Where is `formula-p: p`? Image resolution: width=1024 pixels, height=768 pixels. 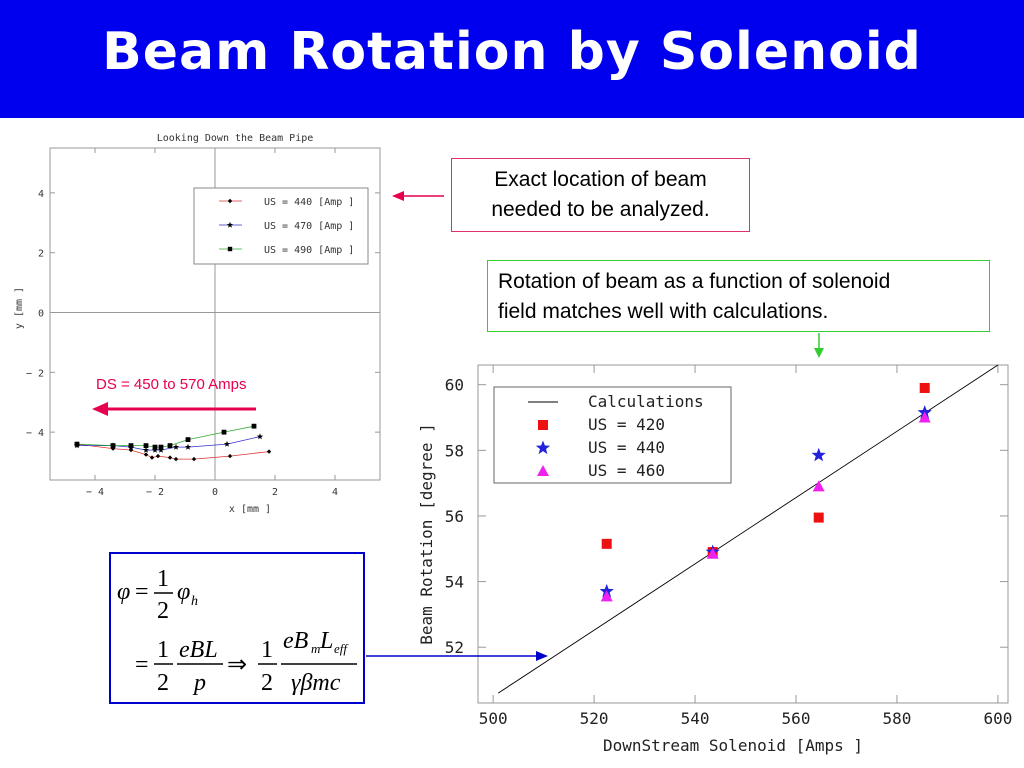
formula-p: p is located at coordinates (199, 683).